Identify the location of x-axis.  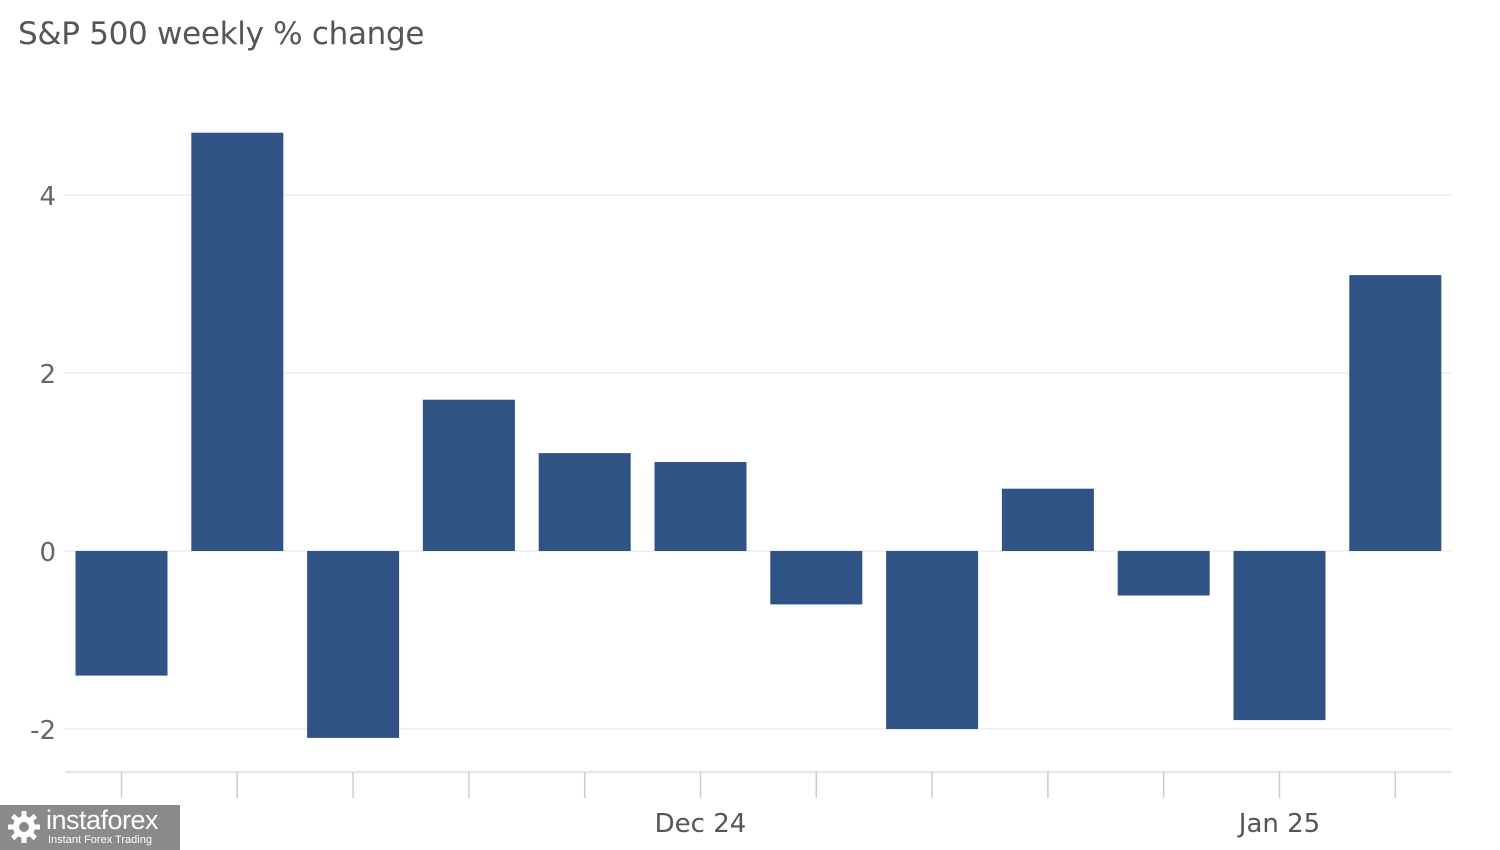
(758, 784).